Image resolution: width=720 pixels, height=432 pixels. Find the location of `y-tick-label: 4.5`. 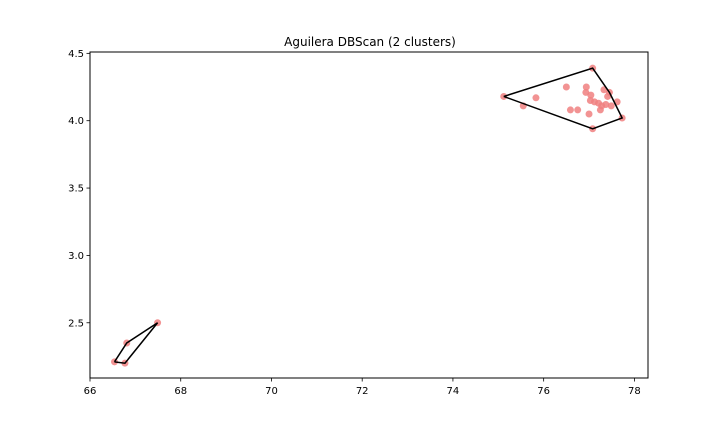

y-tick-label: 4.5 is located at coordinates (76, 54).